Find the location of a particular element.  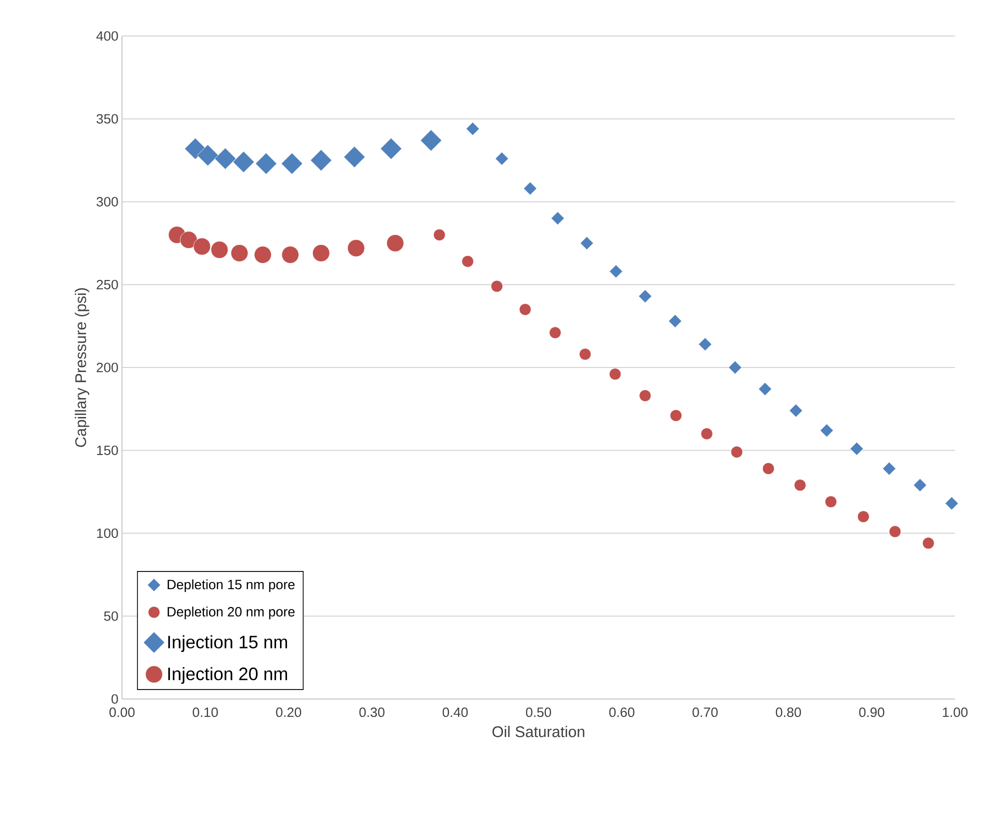

x-tick-label: 0.50 is located at coordinates (539, 713).